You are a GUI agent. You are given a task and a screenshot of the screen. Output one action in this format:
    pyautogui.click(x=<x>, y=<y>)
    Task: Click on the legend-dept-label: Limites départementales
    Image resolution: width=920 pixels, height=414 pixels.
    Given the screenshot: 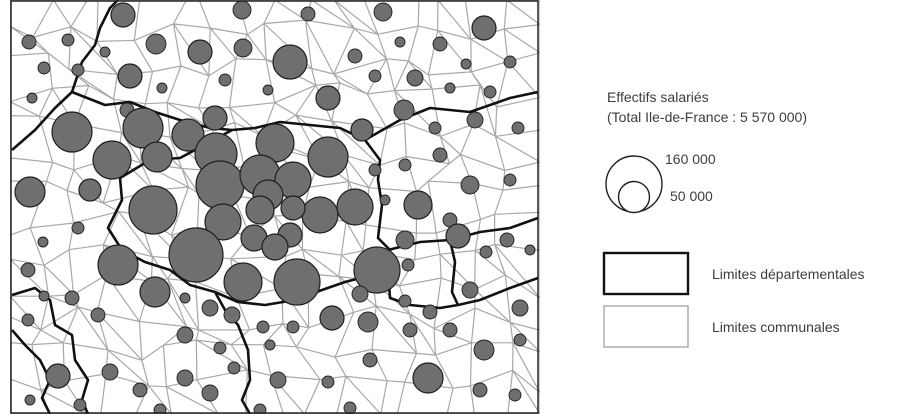 What is the action you would take?
    pyautogui.click(x=788, y=274)
    